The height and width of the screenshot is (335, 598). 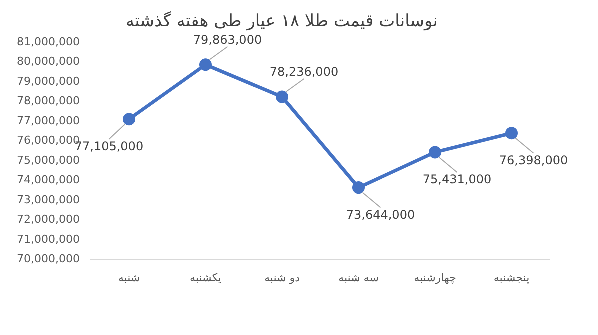 What do you see at coordinates (48, 81) in the screenshot?
I see `y-tick-label: 79,000,000` at bounding box center [48, 81].